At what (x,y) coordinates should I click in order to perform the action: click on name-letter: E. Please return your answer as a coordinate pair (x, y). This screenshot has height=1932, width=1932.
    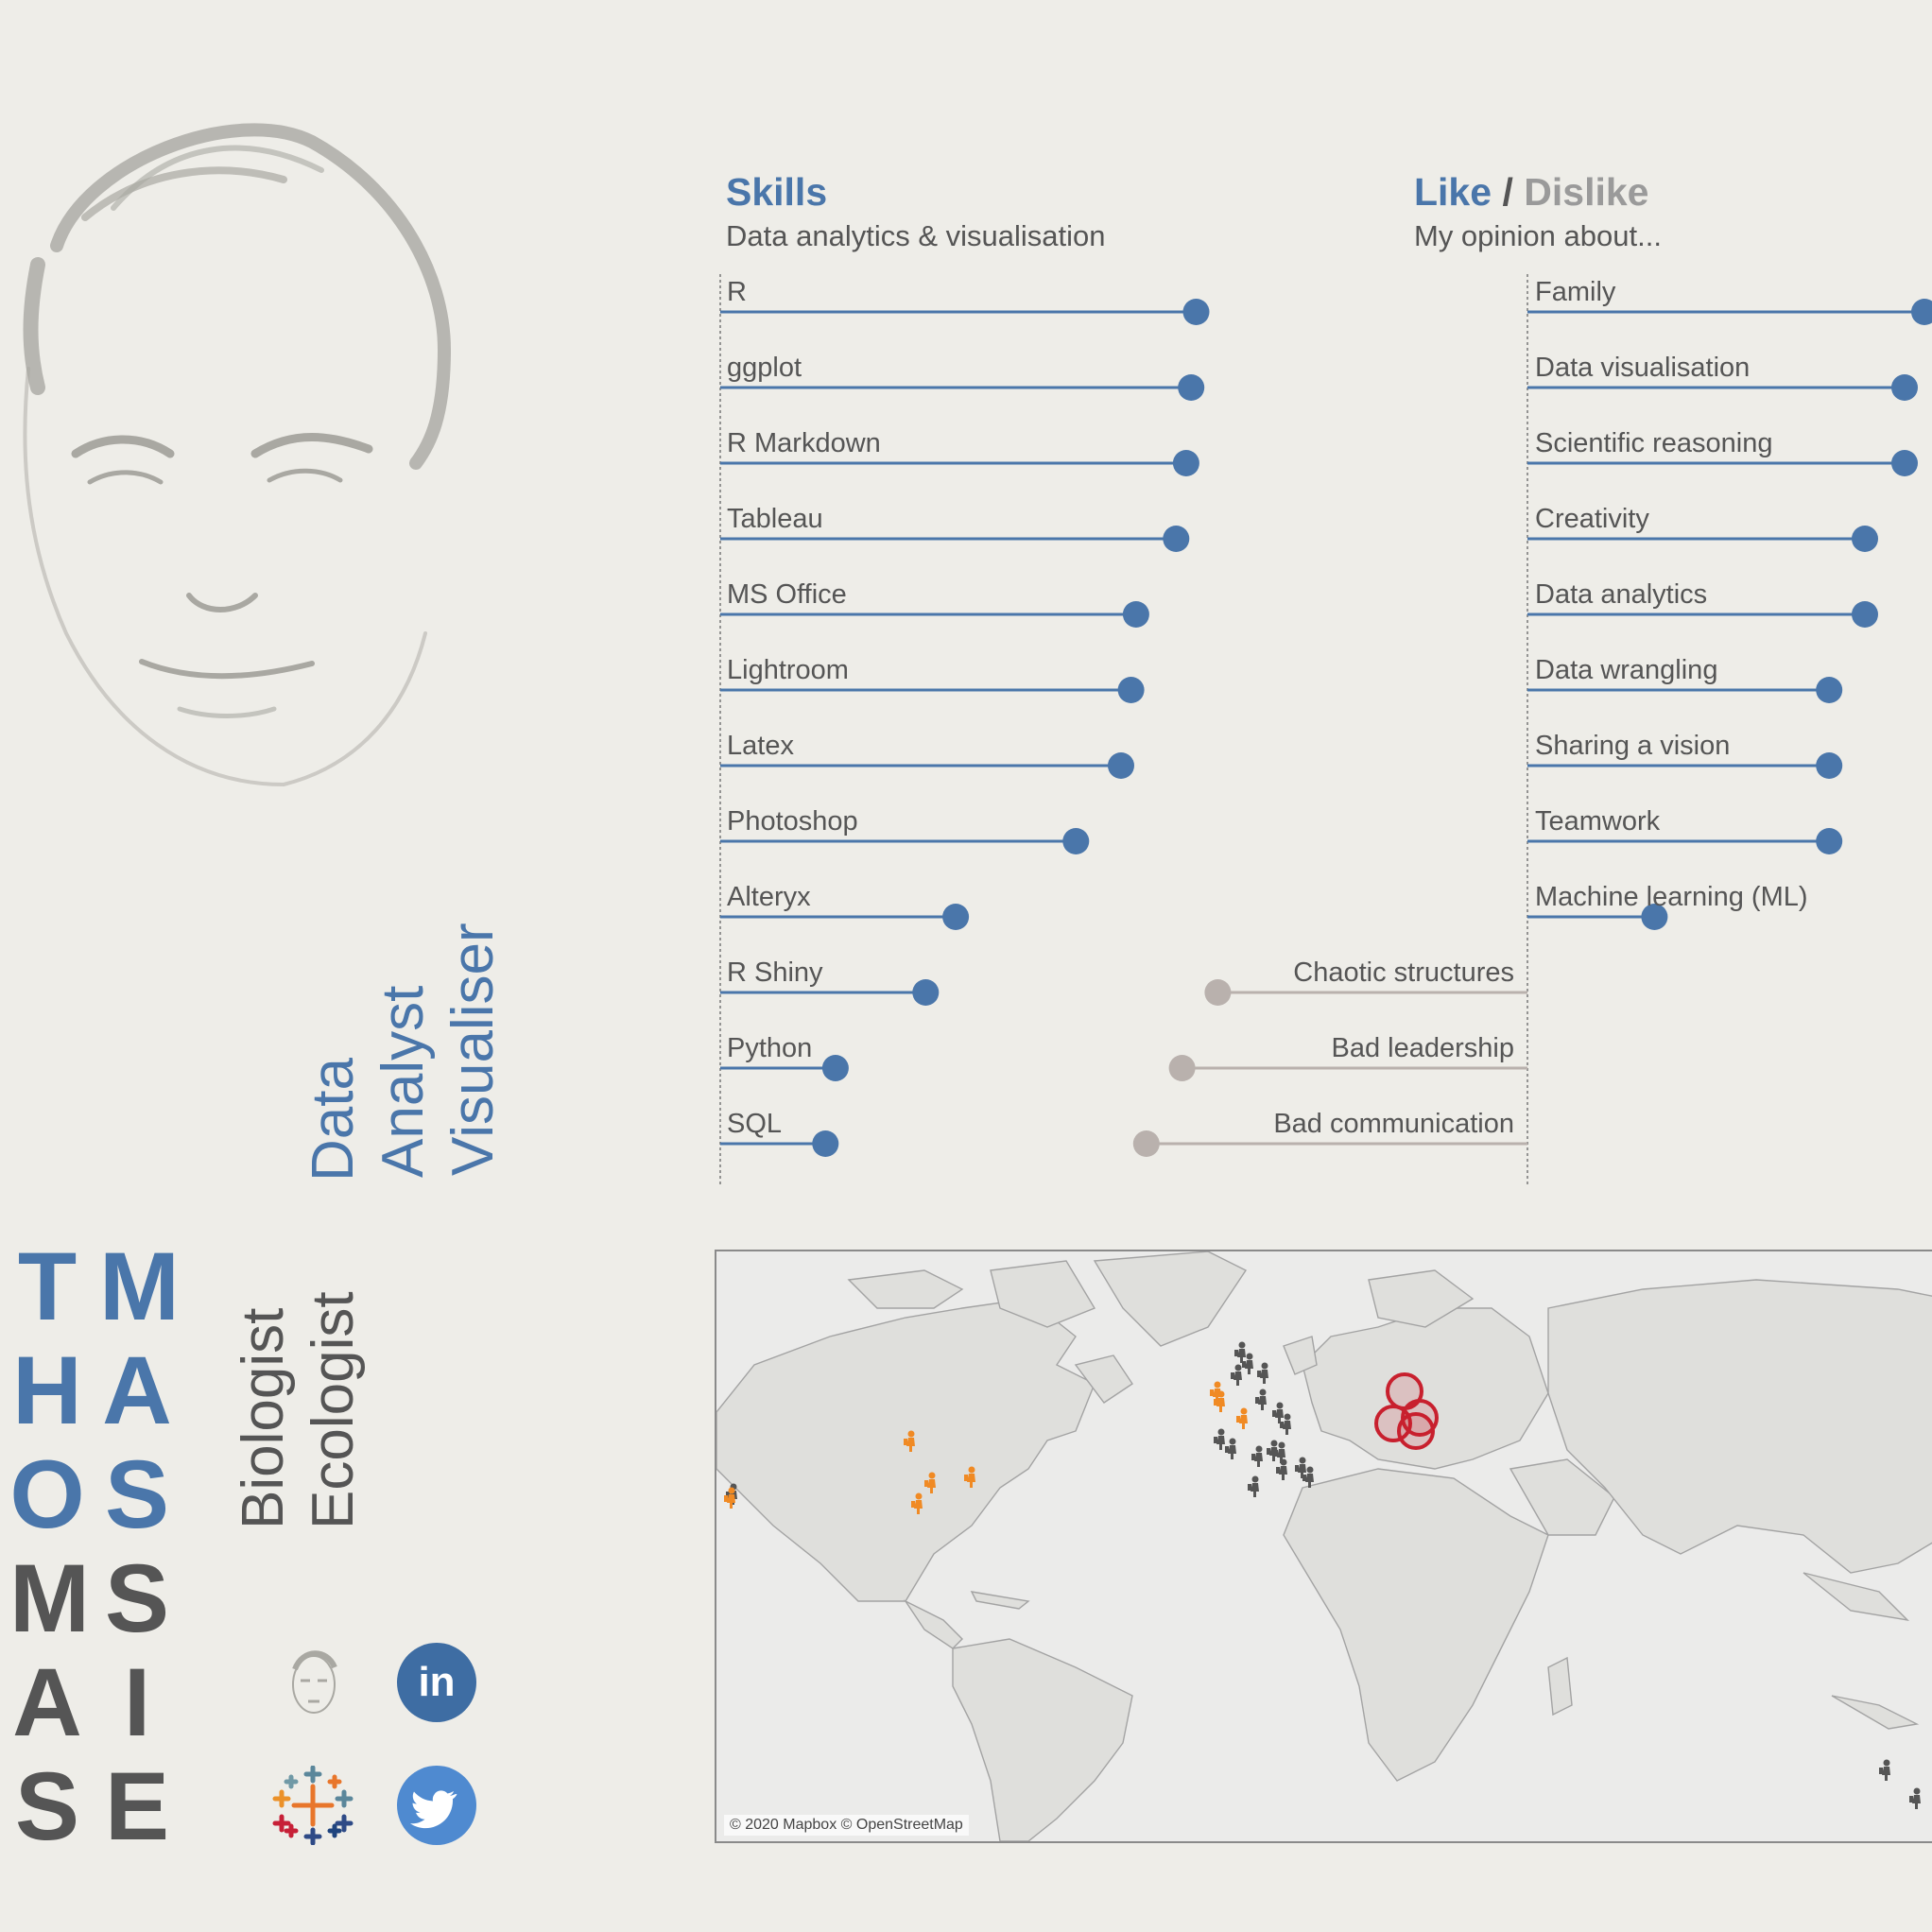
    Looking at the image, I should click on (137, 1806).